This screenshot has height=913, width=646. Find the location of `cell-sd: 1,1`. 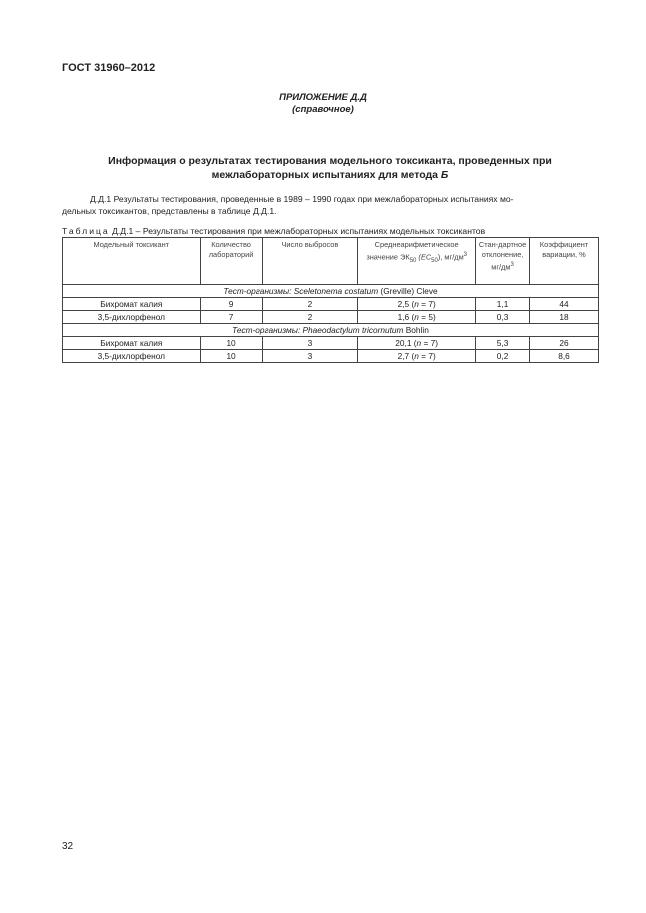

cell-sd: 1,1 is located at coordinates (503, 304).